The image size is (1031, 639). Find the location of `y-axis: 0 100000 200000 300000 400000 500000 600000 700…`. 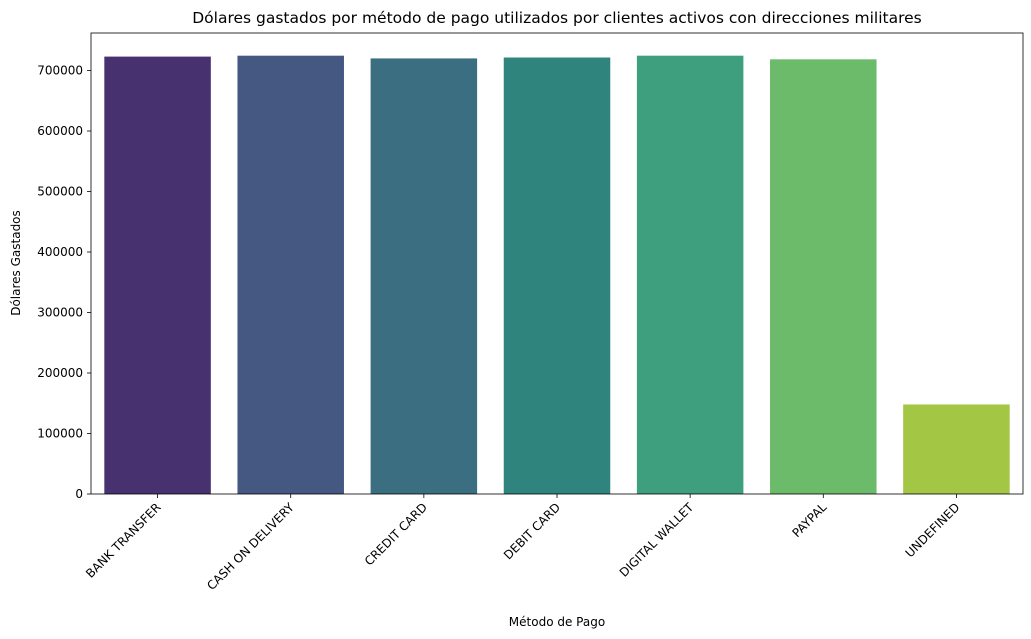

y-axis: 0 100000 200000 300000 400000 500000 600000 700… is located at coordinates (64, 282).